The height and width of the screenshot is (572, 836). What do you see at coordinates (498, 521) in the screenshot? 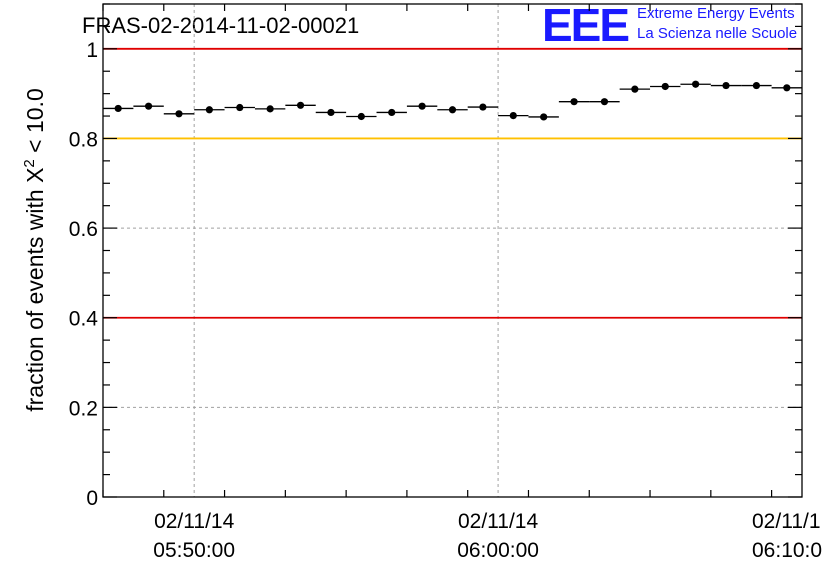
I see `x-tick-date-1: 02/11/14` at bounding box center [498, 521].